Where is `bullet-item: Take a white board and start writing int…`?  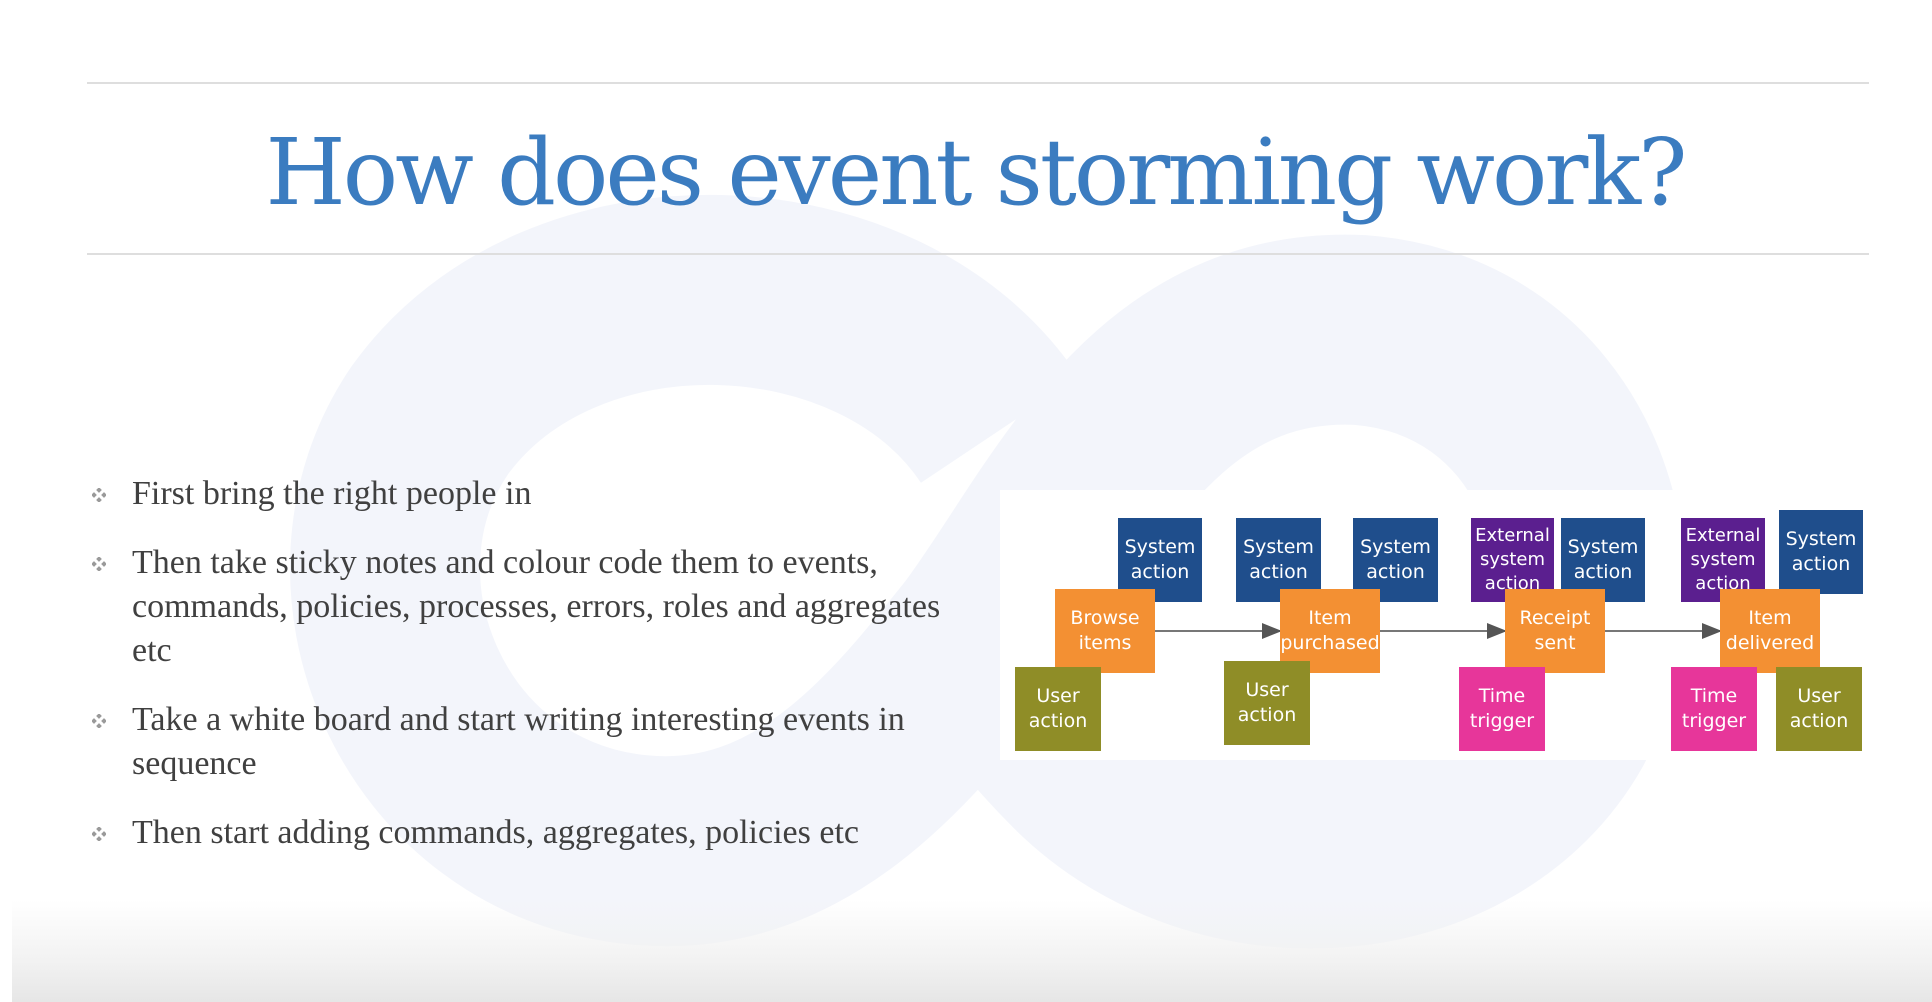
bullet-item: Take a white board and start writing int… is located at coordinates (532, 742).